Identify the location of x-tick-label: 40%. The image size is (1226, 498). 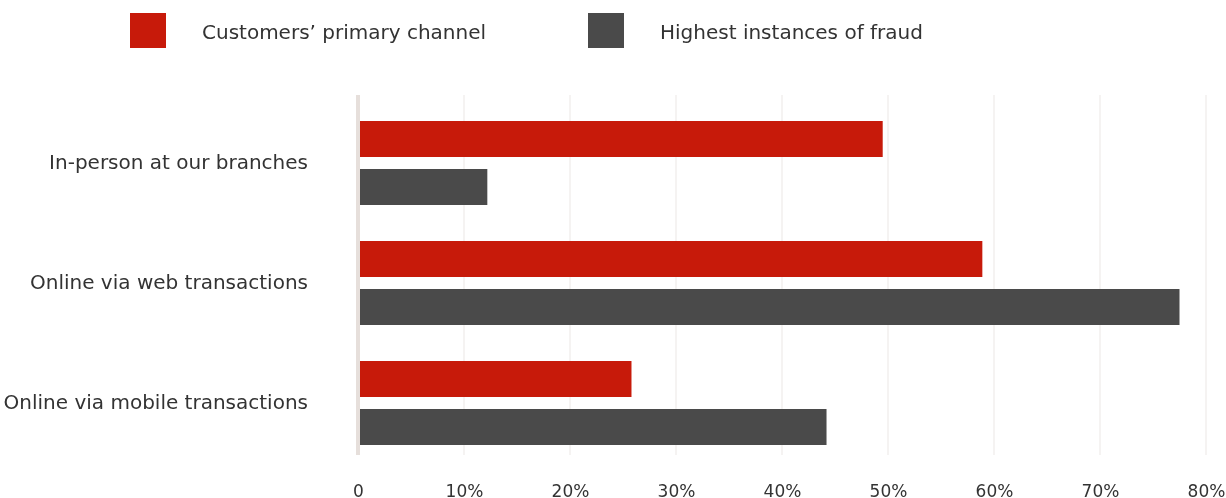
(782, 489).